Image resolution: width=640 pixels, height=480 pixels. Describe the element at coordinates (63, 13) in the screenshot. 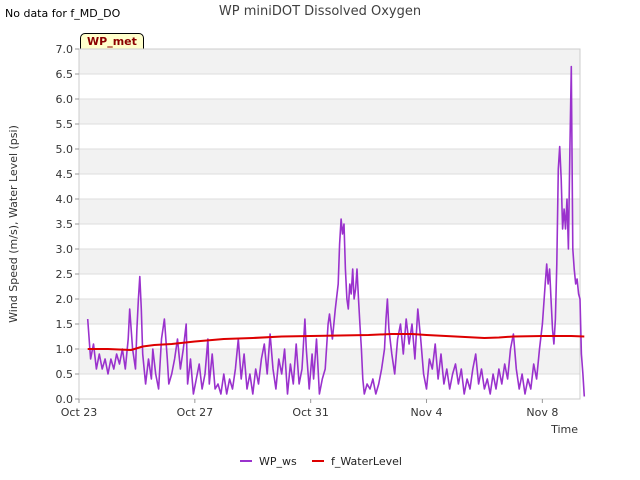

I see `no-data-message: No data for f_MD_DO` at that location.